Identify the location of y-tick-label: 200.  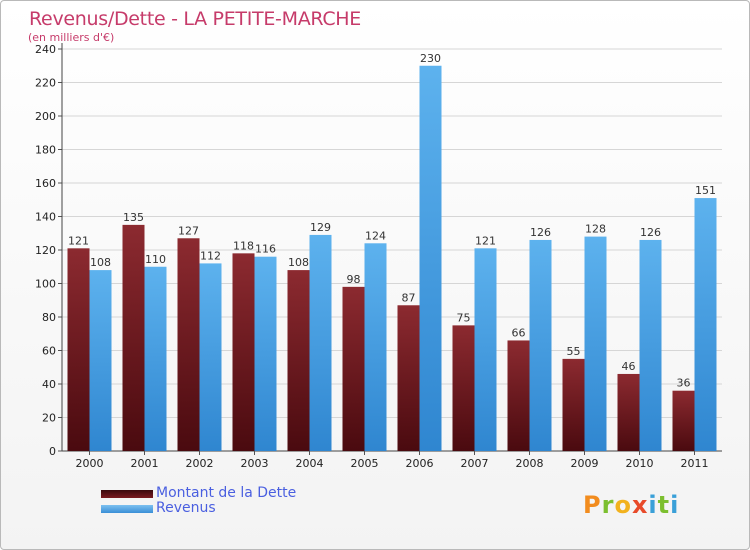
(45, 116).